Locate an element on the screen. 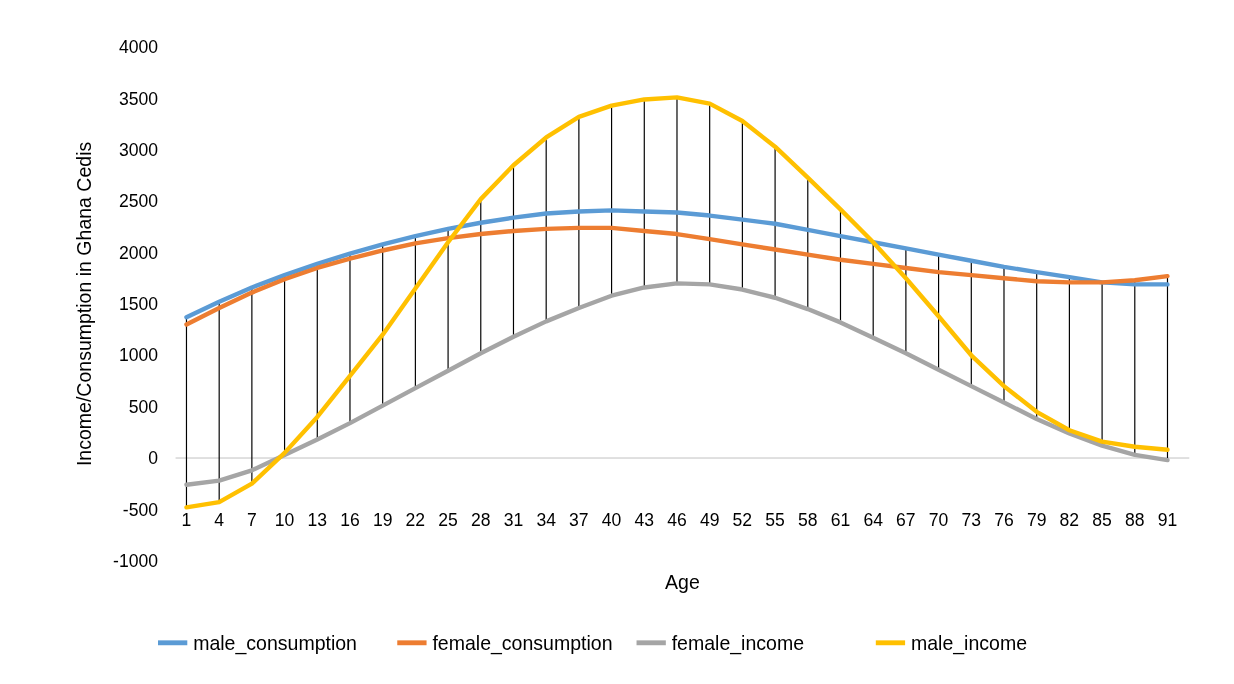 Image resolution: width=1234 pixels, height=684 pixels. y-tick-label: 3000 is located at coordinates (138, 149).